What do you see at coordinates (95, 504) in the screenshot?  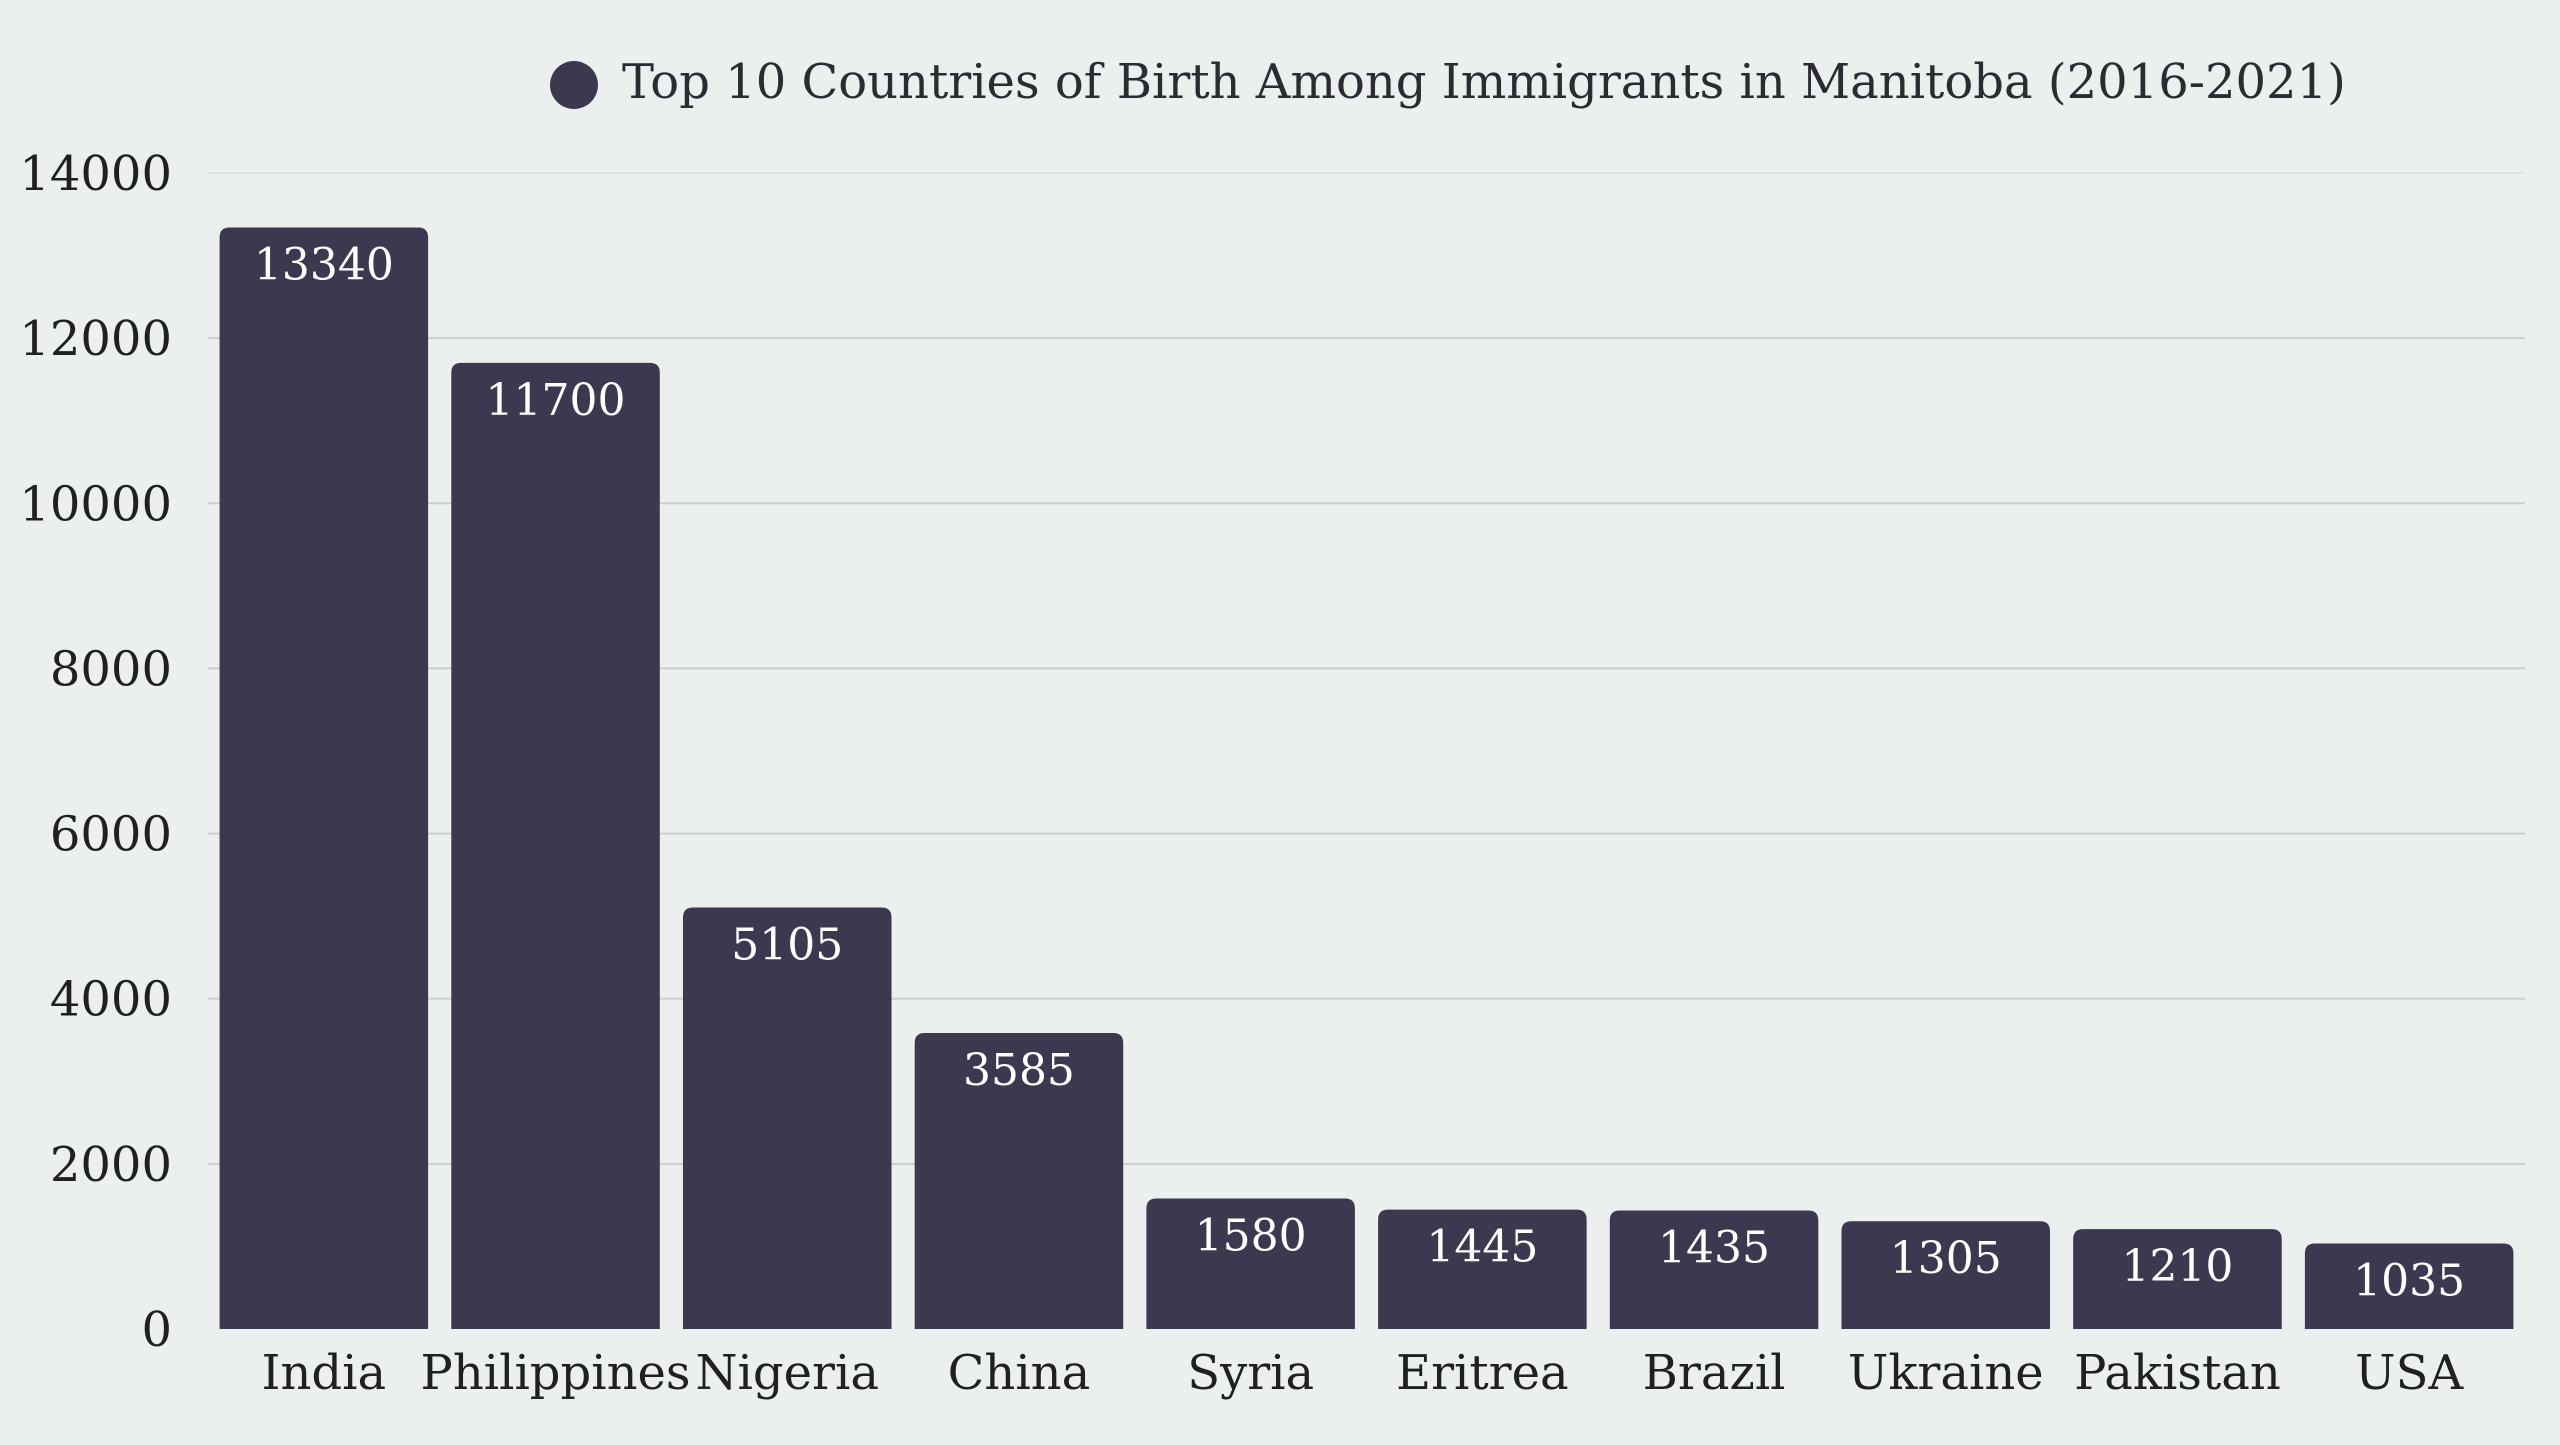 I see `y-tick-label: 10000` at bounding box center [95, 504].